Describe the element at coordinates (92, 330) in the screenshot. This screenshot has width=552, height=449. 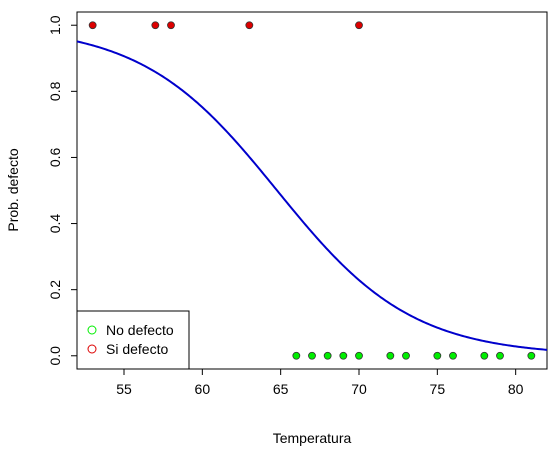
I see `legend-marker-no-defecto` at that location.